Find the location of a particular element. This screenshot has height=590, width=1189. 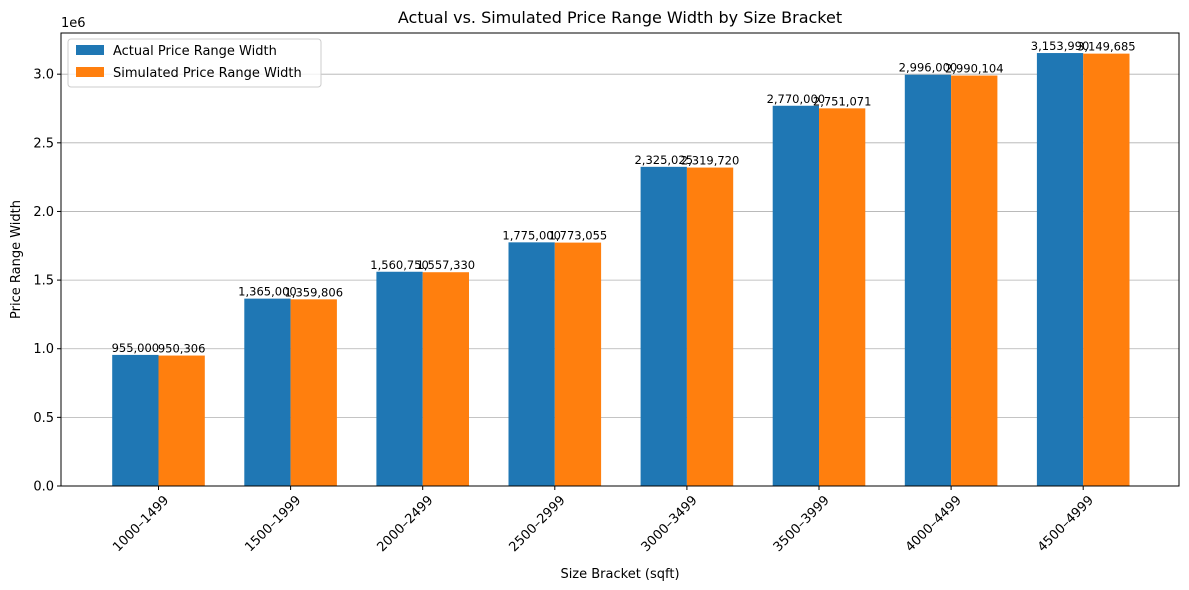

data-label-simulated: 1,773,055 is located at coordinates (578, 236).